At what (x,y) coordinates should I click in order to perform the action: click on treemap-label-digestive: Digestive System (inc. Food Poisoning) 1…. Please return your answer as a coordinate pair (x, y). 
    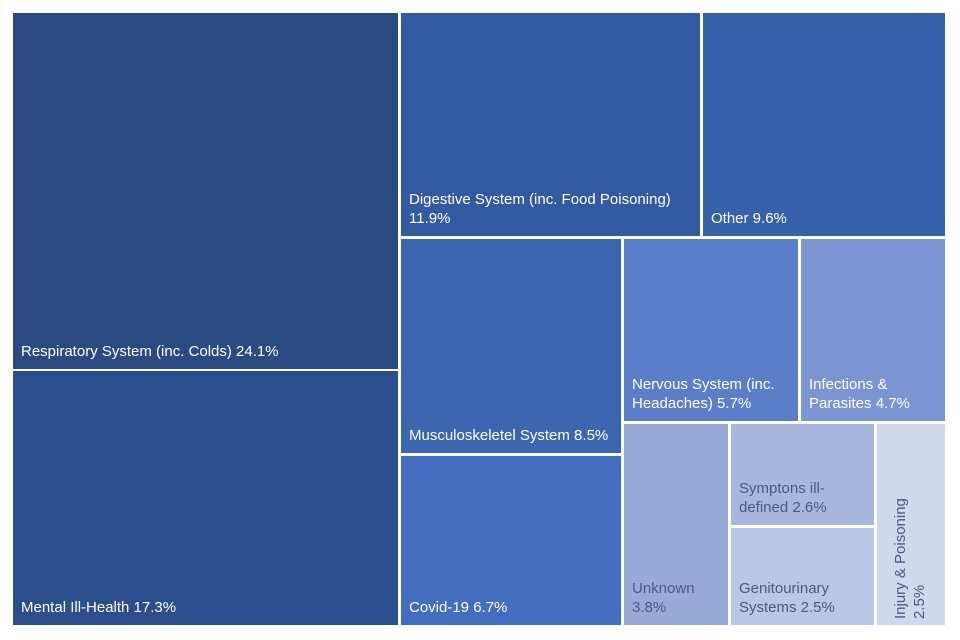
    Looking at the image, I should click on (540, 209).